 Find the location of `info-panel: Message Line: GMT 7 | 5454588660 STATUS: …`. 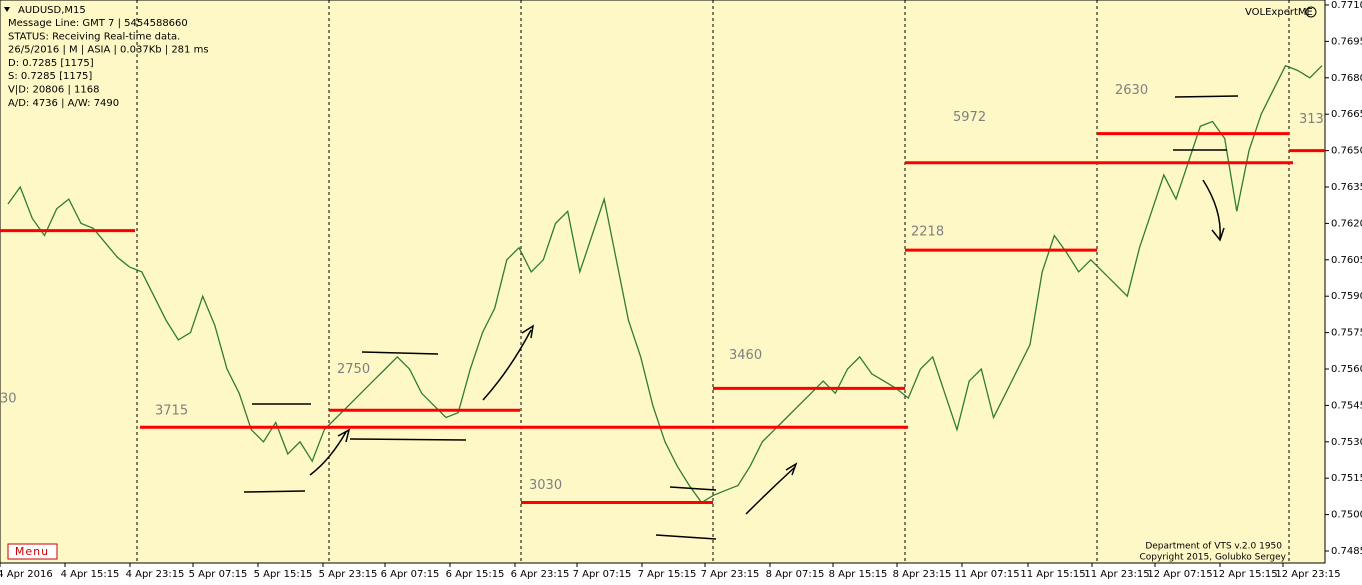

info-panel: Message Line: GMT 7 | 5454588660 STATUS: … is located at coordinates (108, 63).